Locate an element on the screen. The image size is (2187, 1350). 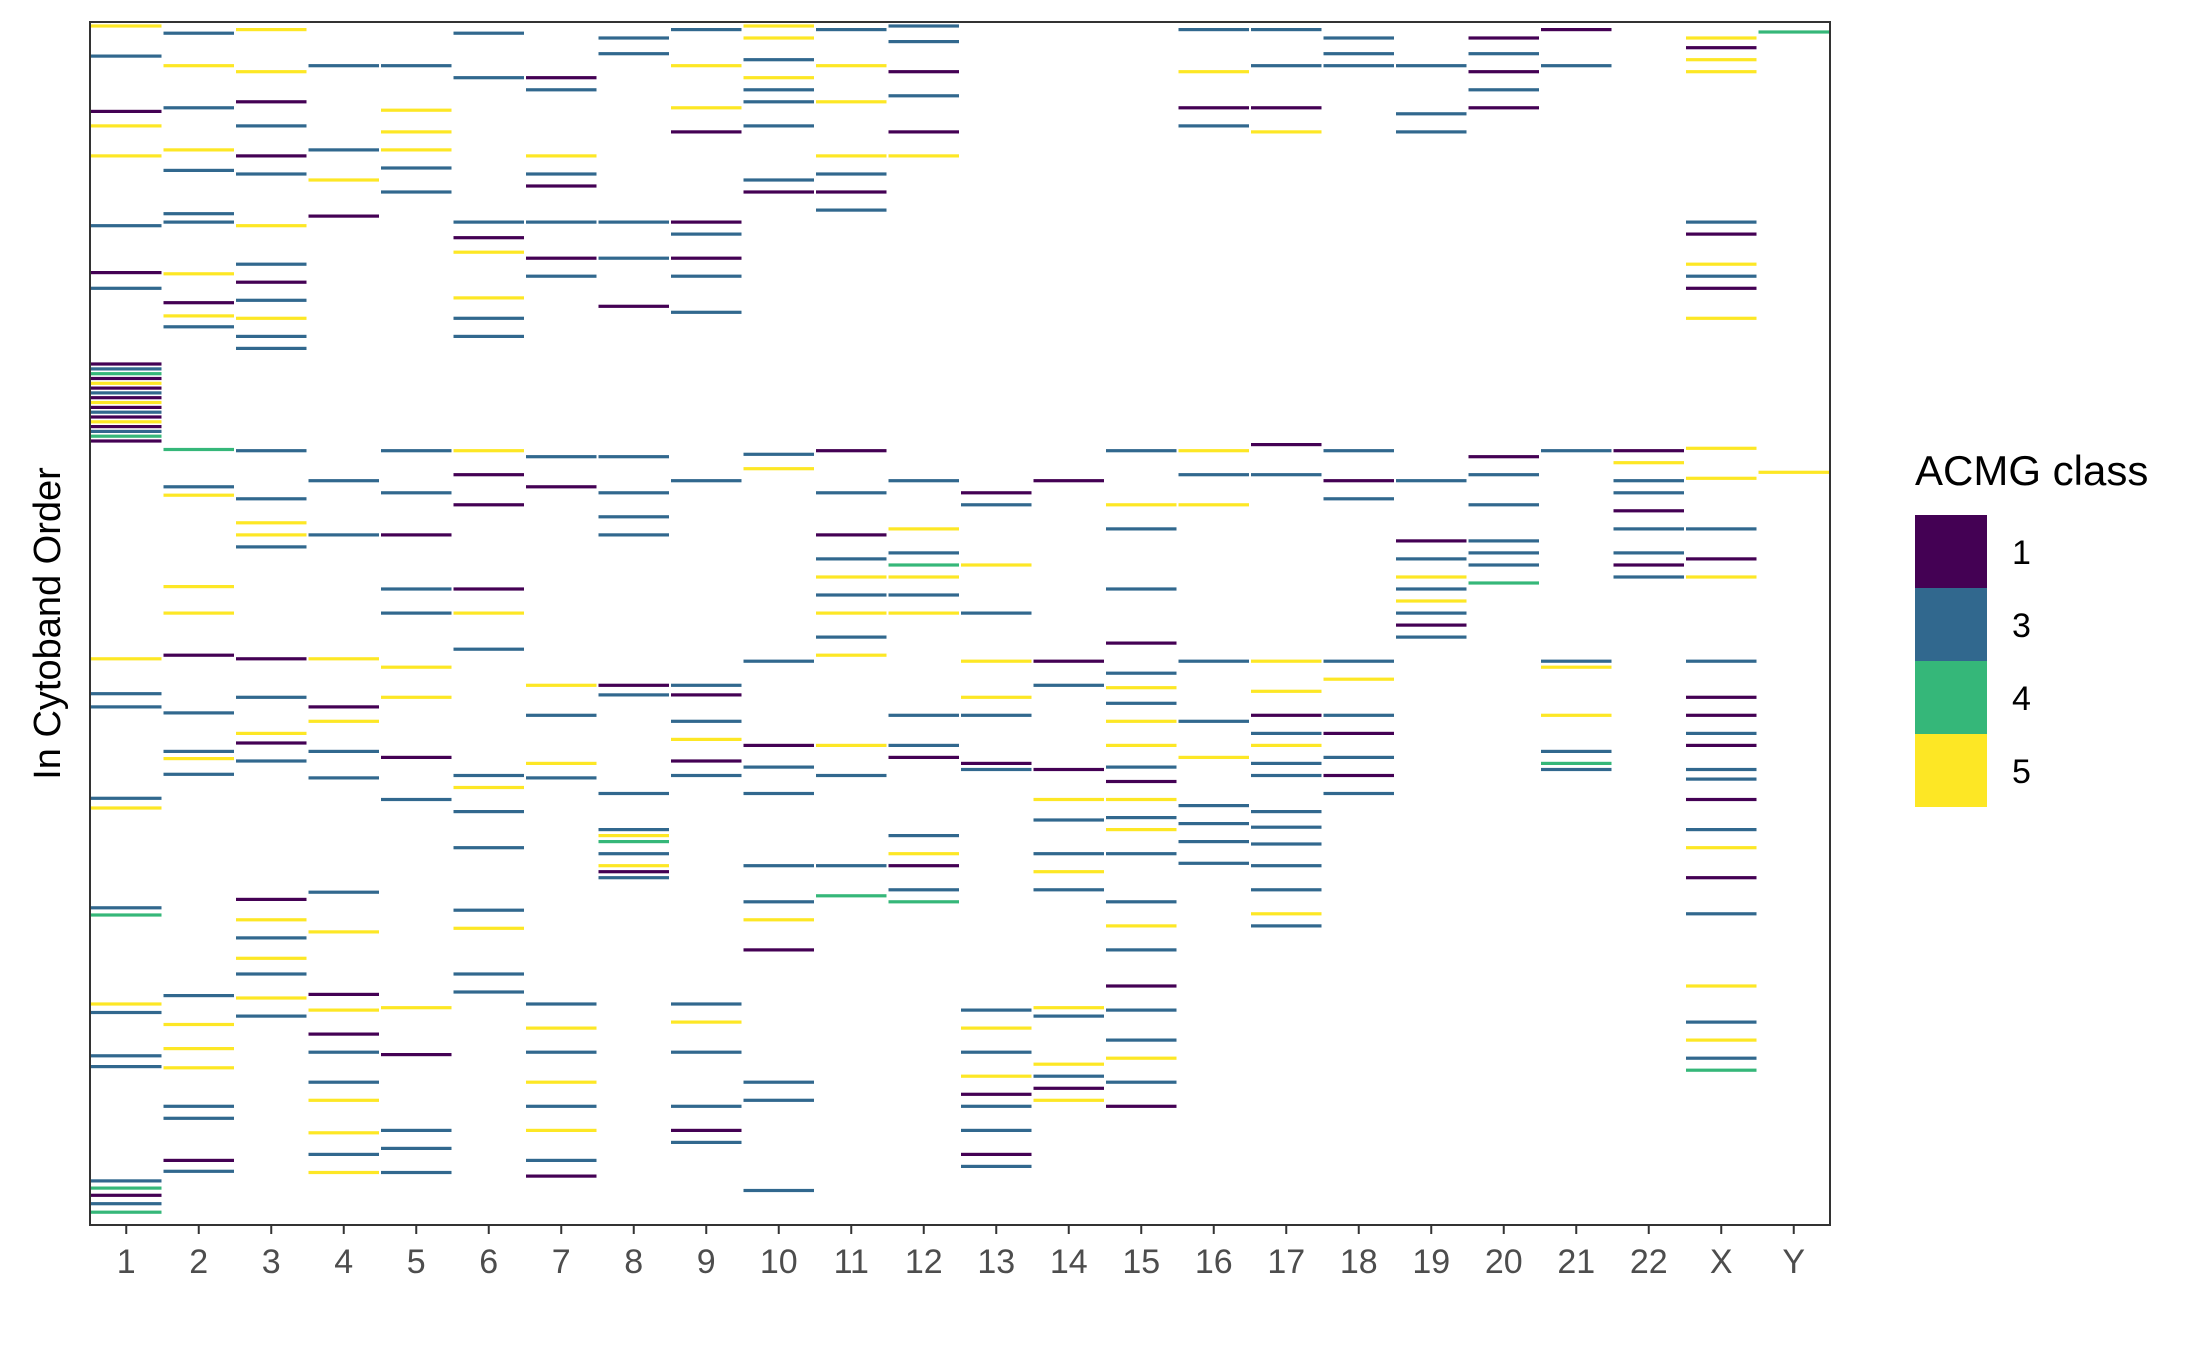
x-tick-label-14: 14 is located at coordinates (1069, 1262).